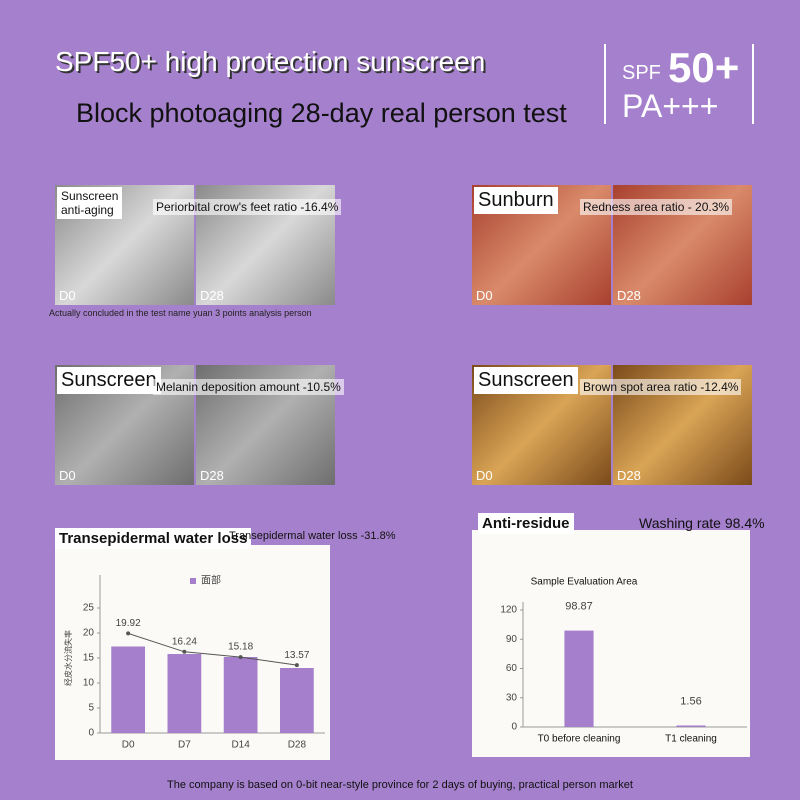 The height and width of the screenshot is (800, 800). What do you see at coordinates (691, 739) in the screenshot?
I see `x-tick-label: T1 cleaning` at bounding box center [691, 739].